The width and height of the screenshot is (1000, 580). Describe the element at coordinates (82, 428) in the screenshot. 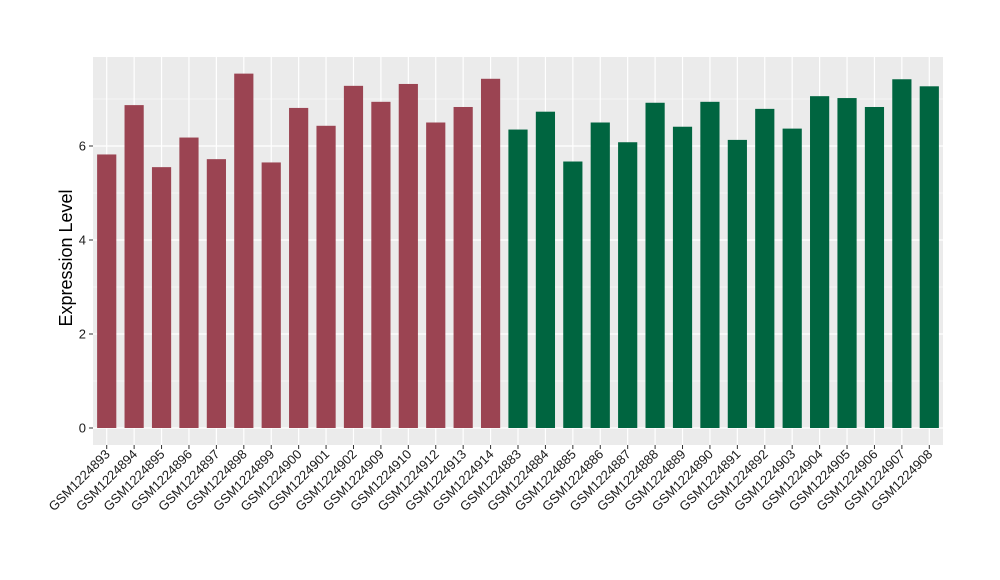

I see `y-tick-label: 0` at that location.